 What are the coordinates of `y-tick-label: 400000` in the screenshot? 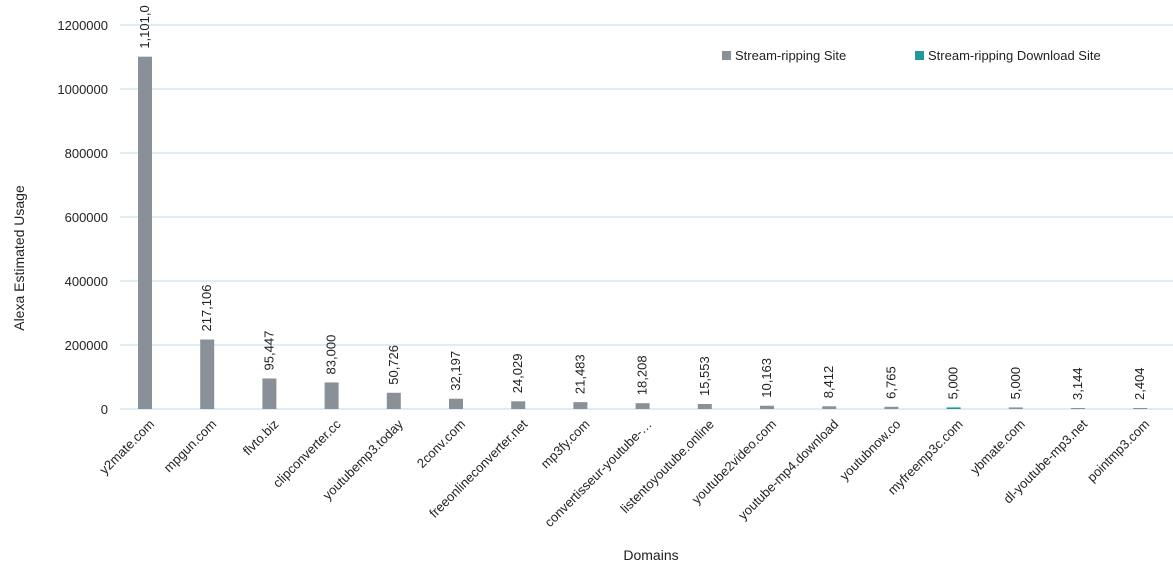 It's located at (86, 281).